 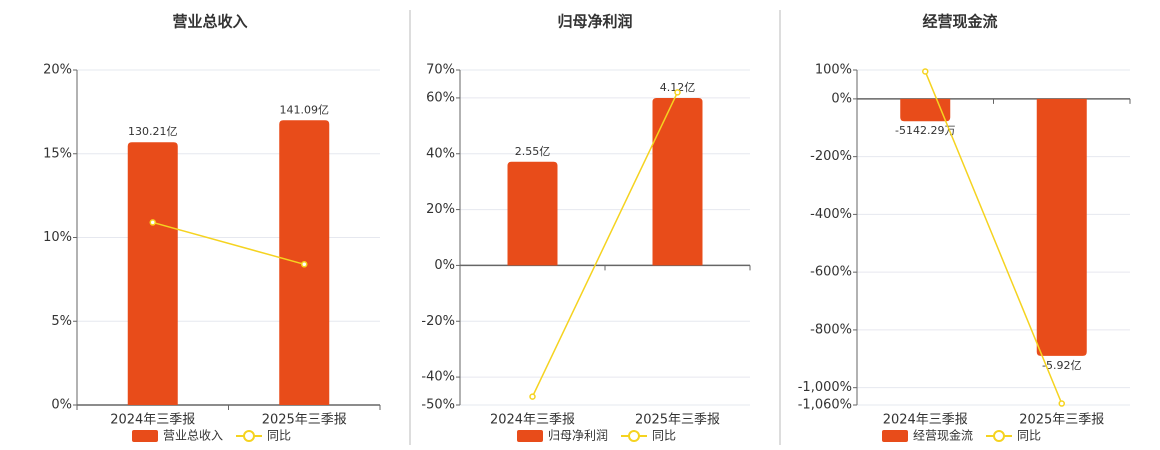 What do you see at coordinates (209, 22) in the screenshot?
I see `chart-title: 营业总收入` at bounding box center [209, 22].